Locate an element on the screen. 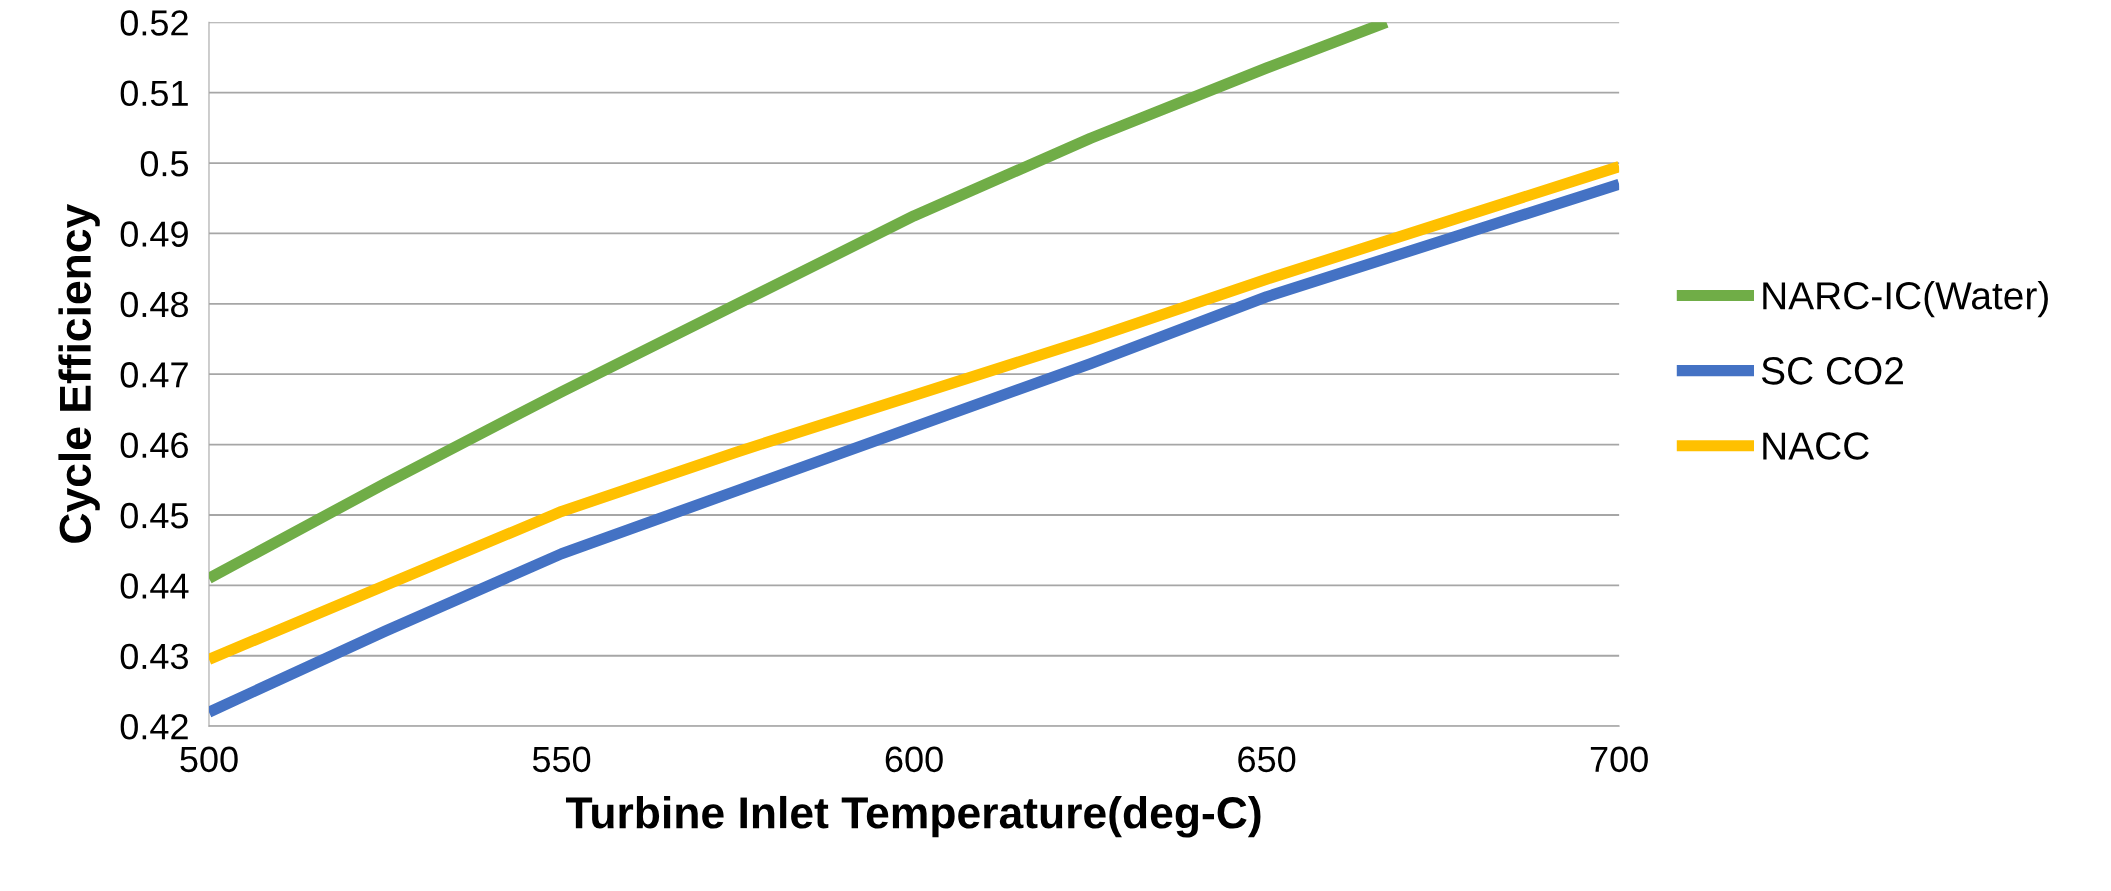 This screenshot has width=2111, height=891. x-axis-title: Turbine Inlet Temperature(deg-C) is located at coordinates (913, 816).